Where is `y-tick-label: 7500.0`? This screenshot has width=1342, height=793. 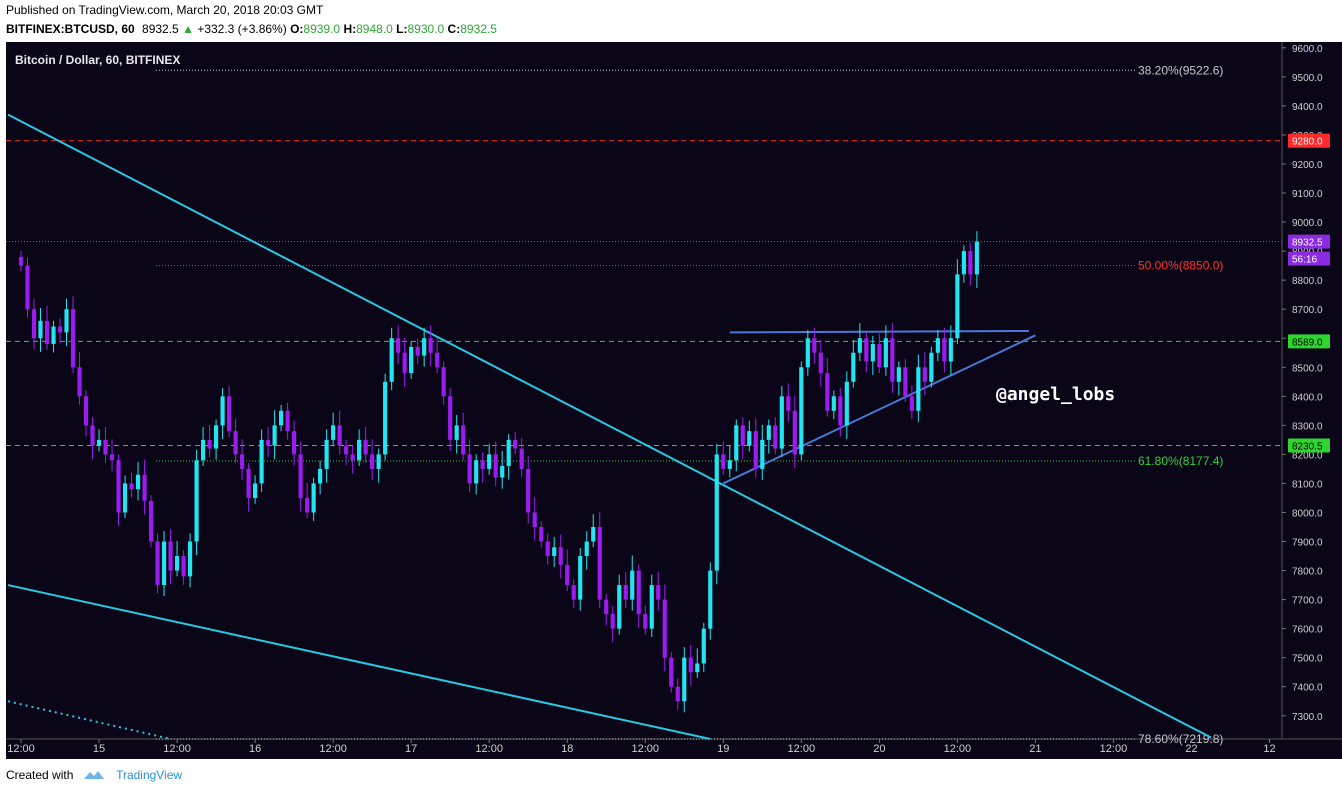
y-tick-label: 7500.0 is located at coordinates (1307, 659).